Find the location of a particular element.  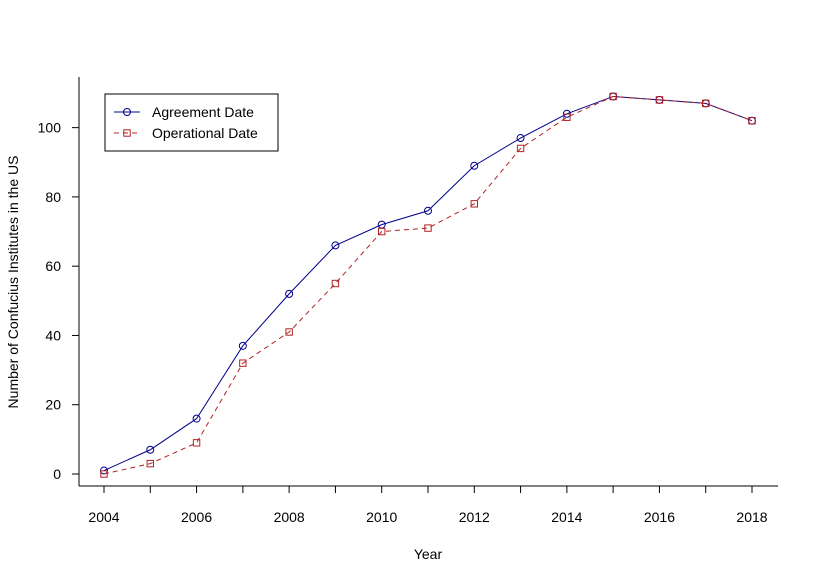

x-tick-label-2014: 2014 is located at coordinates (566, 517).